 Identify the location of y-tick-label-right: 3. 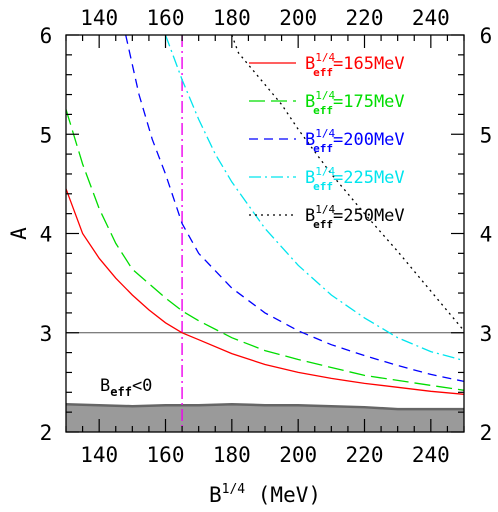
(486, 334).